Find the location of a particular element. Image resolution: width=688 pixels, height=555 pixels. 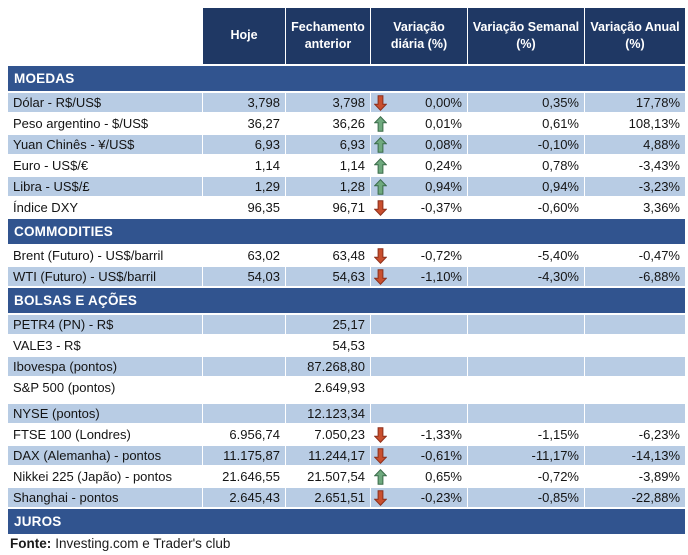

table-row: Ibovespa (pontos) 87.268,80 is located at coordinates (346, 366).